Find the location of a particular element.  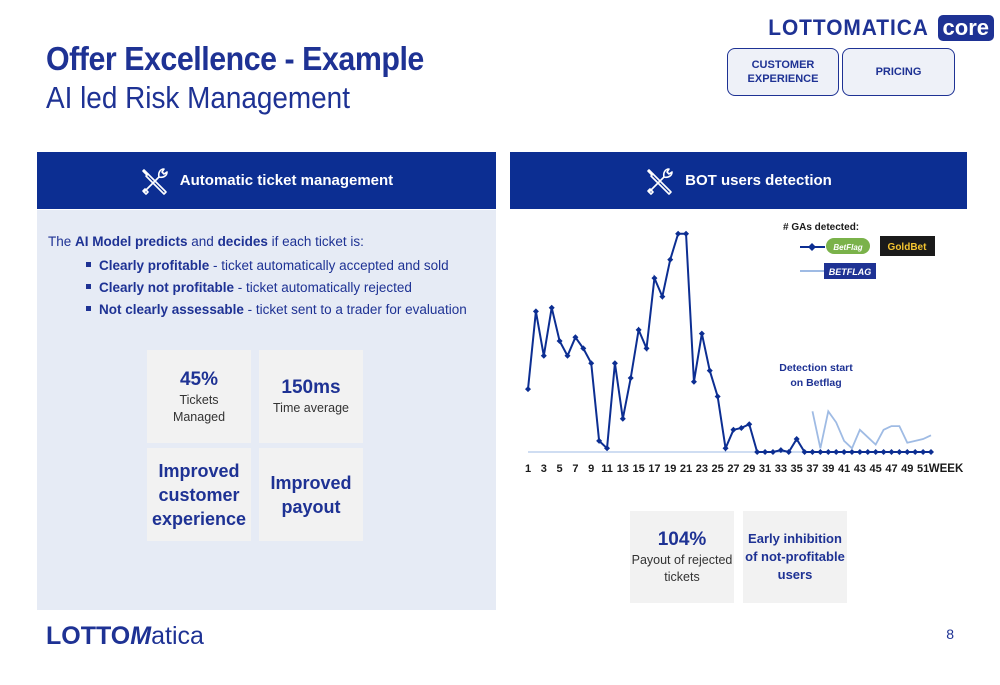

kpi-tile-time-average: 150ms Time average is located at coordinates (311, 396).